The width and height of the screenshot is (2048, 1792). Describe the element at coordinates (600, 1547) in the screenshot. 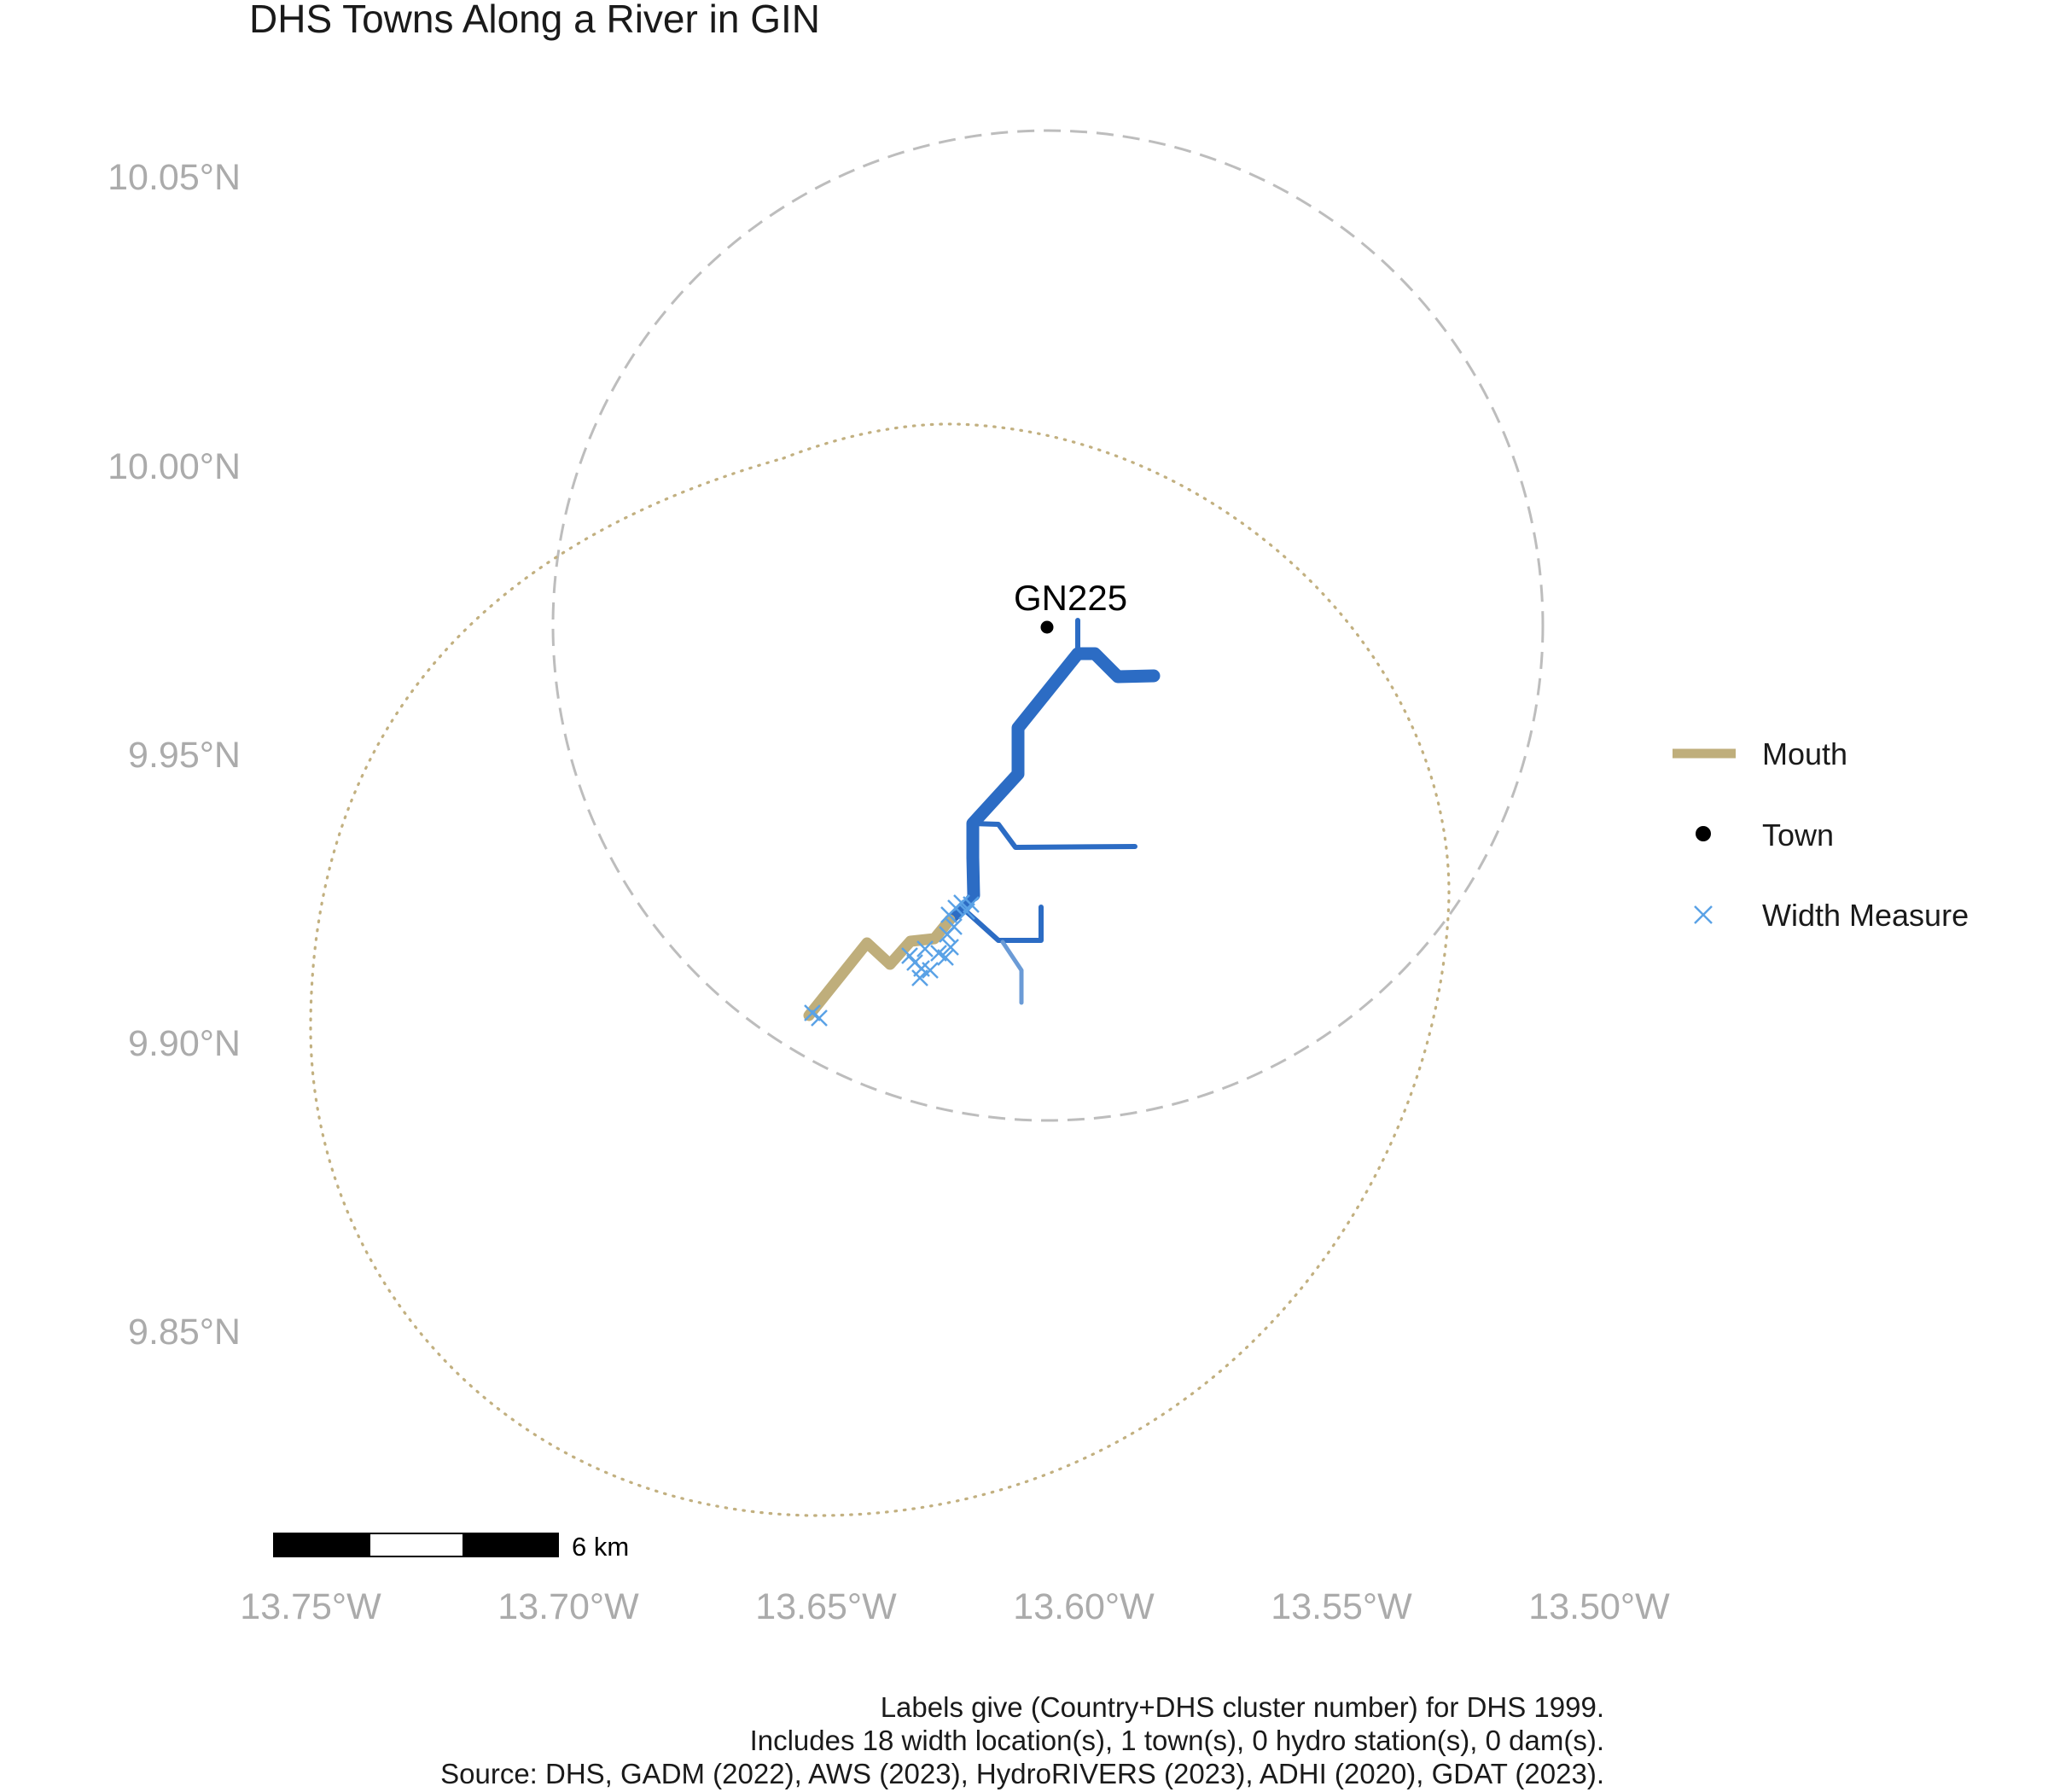

I see `scale-bar-label: 6 km` at that location.